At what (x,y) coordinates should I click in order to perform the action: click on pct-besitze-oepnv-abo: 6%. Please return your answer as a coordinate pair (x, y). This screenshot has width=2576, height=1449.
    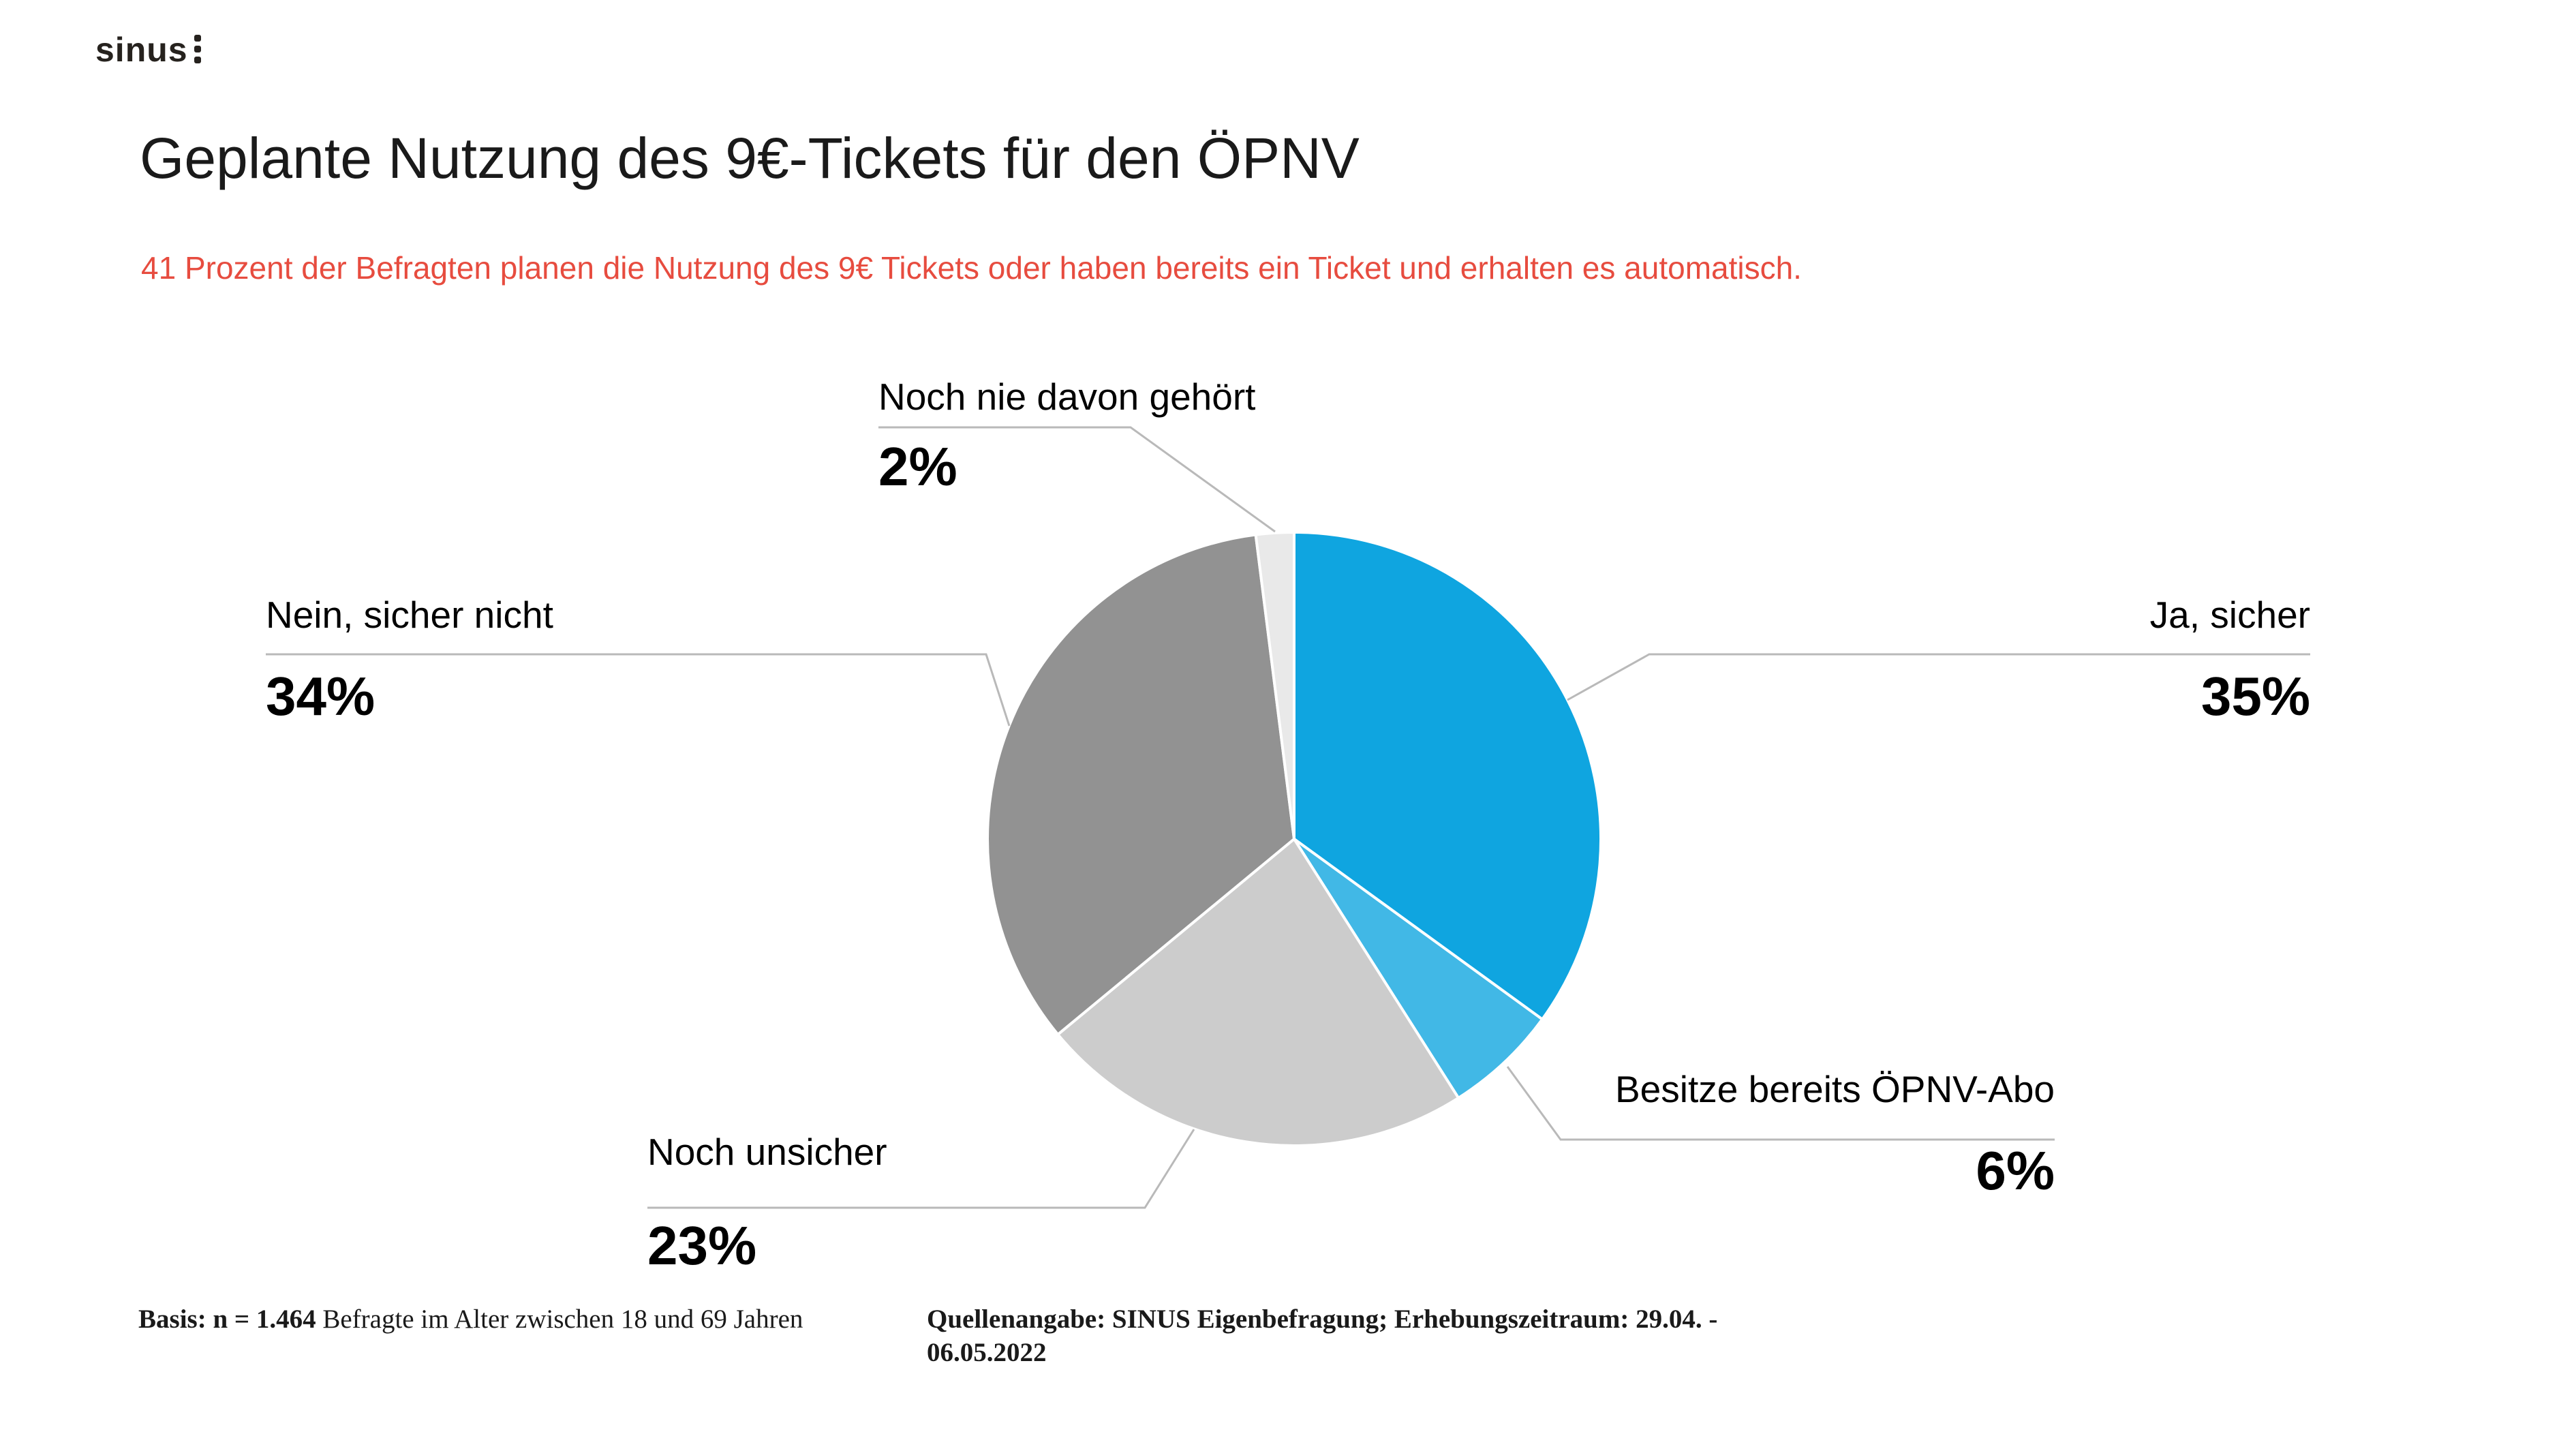
    Looking at the image, I should click on (2015, 1170).